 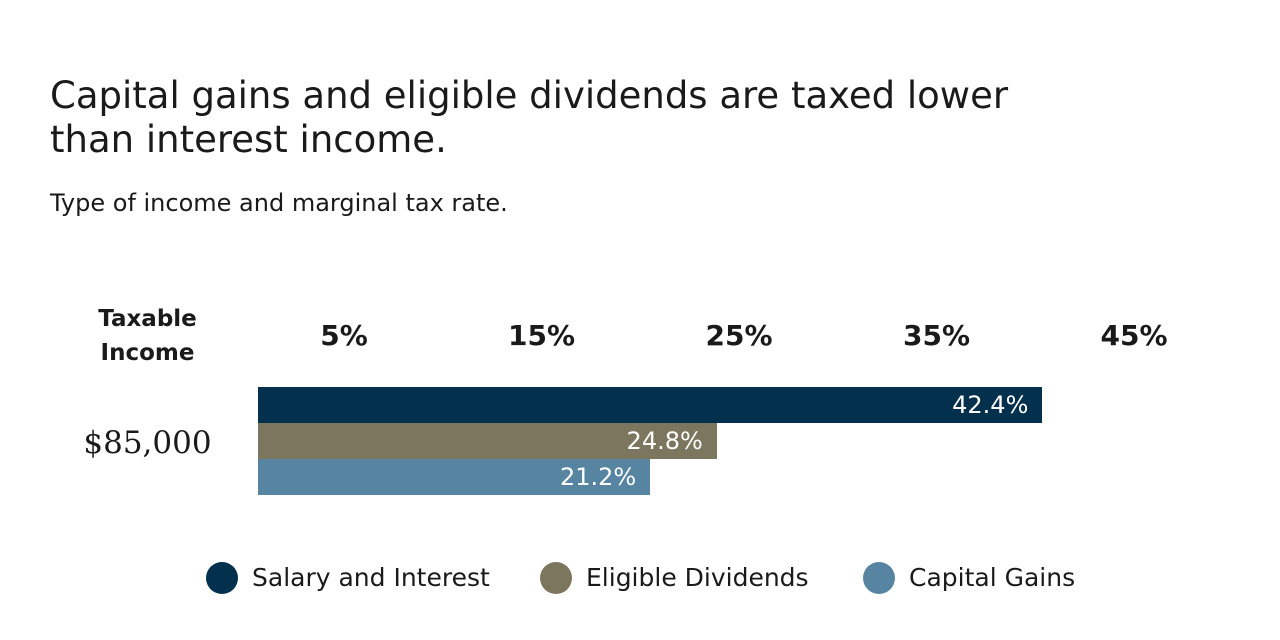 I want to click on legend-label: Eligible Dividends, so click(x=697, y=577).